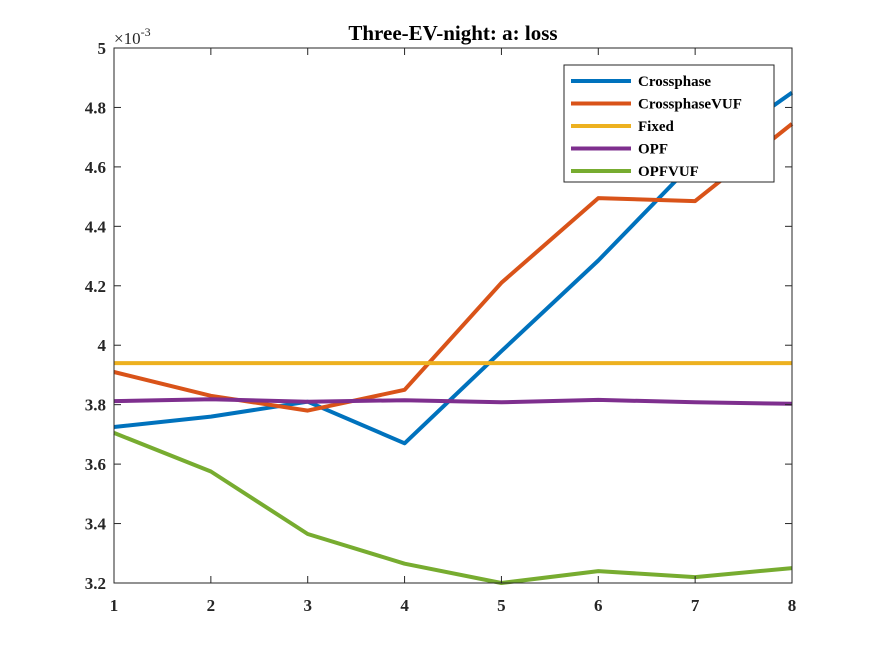  What do you see at coordinates (690, 105) in the screenshot?
I see `legend-label: CrossphaseVUF` at bounding box center [690, 105].